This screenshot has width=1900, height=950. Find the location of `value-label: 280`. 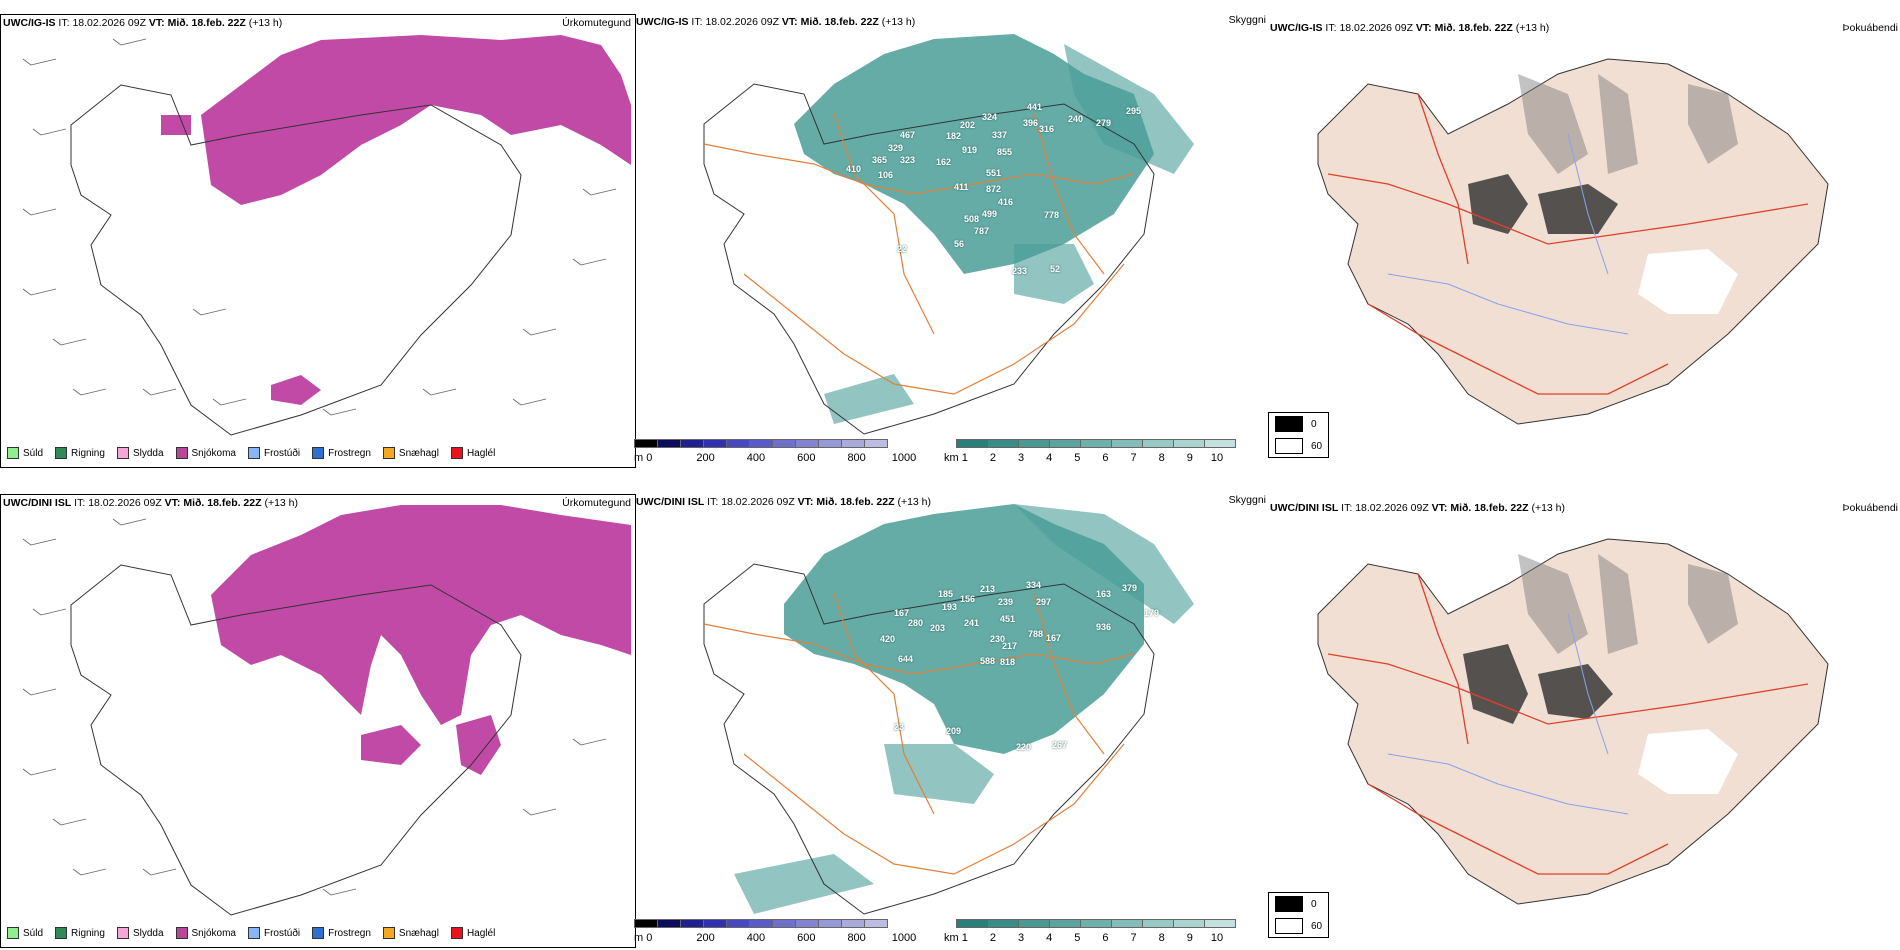

value-label: 280 is located at coordinates (916, 623).